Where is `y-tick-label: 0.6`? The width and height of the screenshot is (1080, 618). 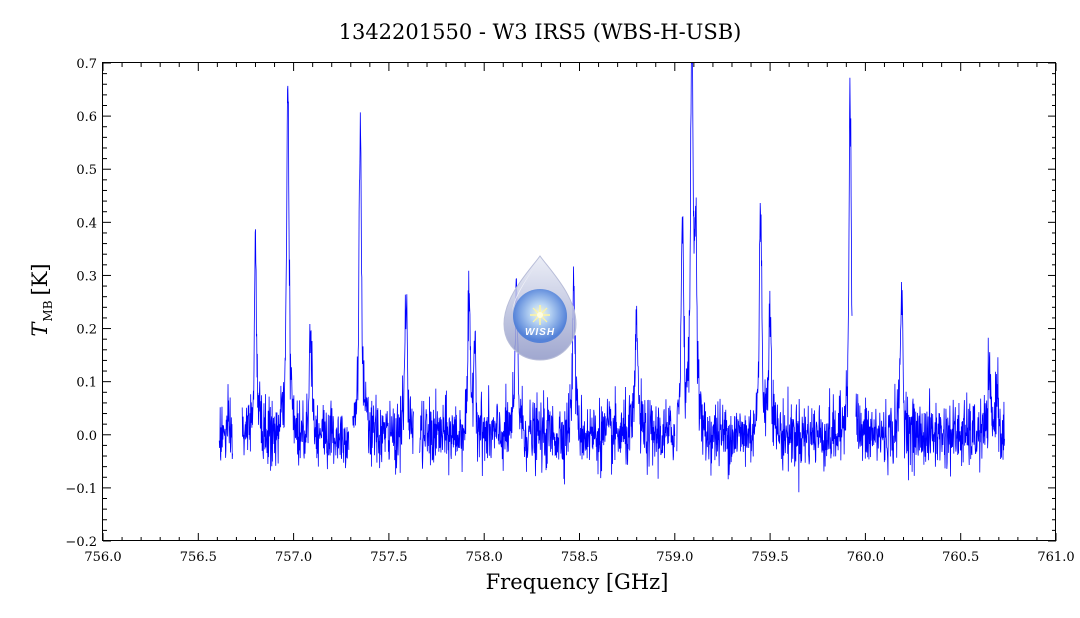 y-tick-label: 0.6 is located at coordinates (86, 117).